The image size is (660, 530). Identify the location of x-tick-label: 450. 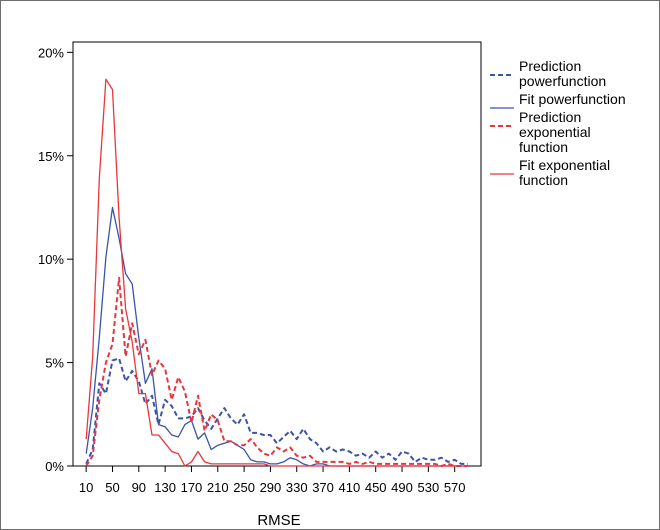
(376, 487).